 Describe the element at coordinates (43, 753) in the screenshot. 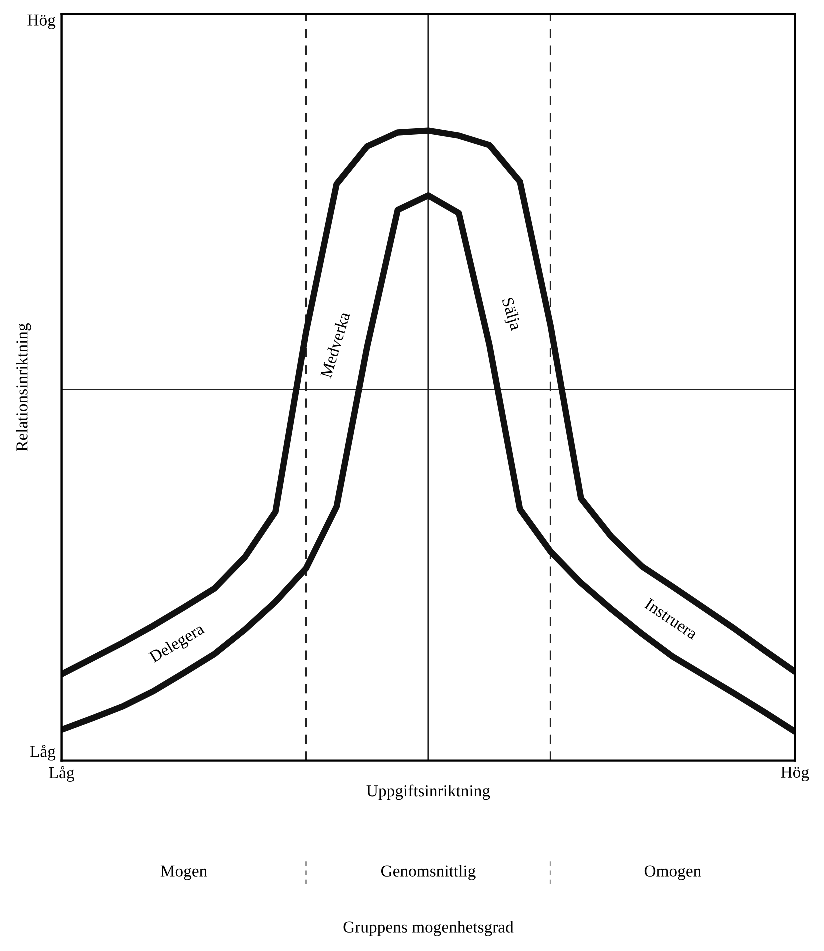

I see `text: Låg` at that location.